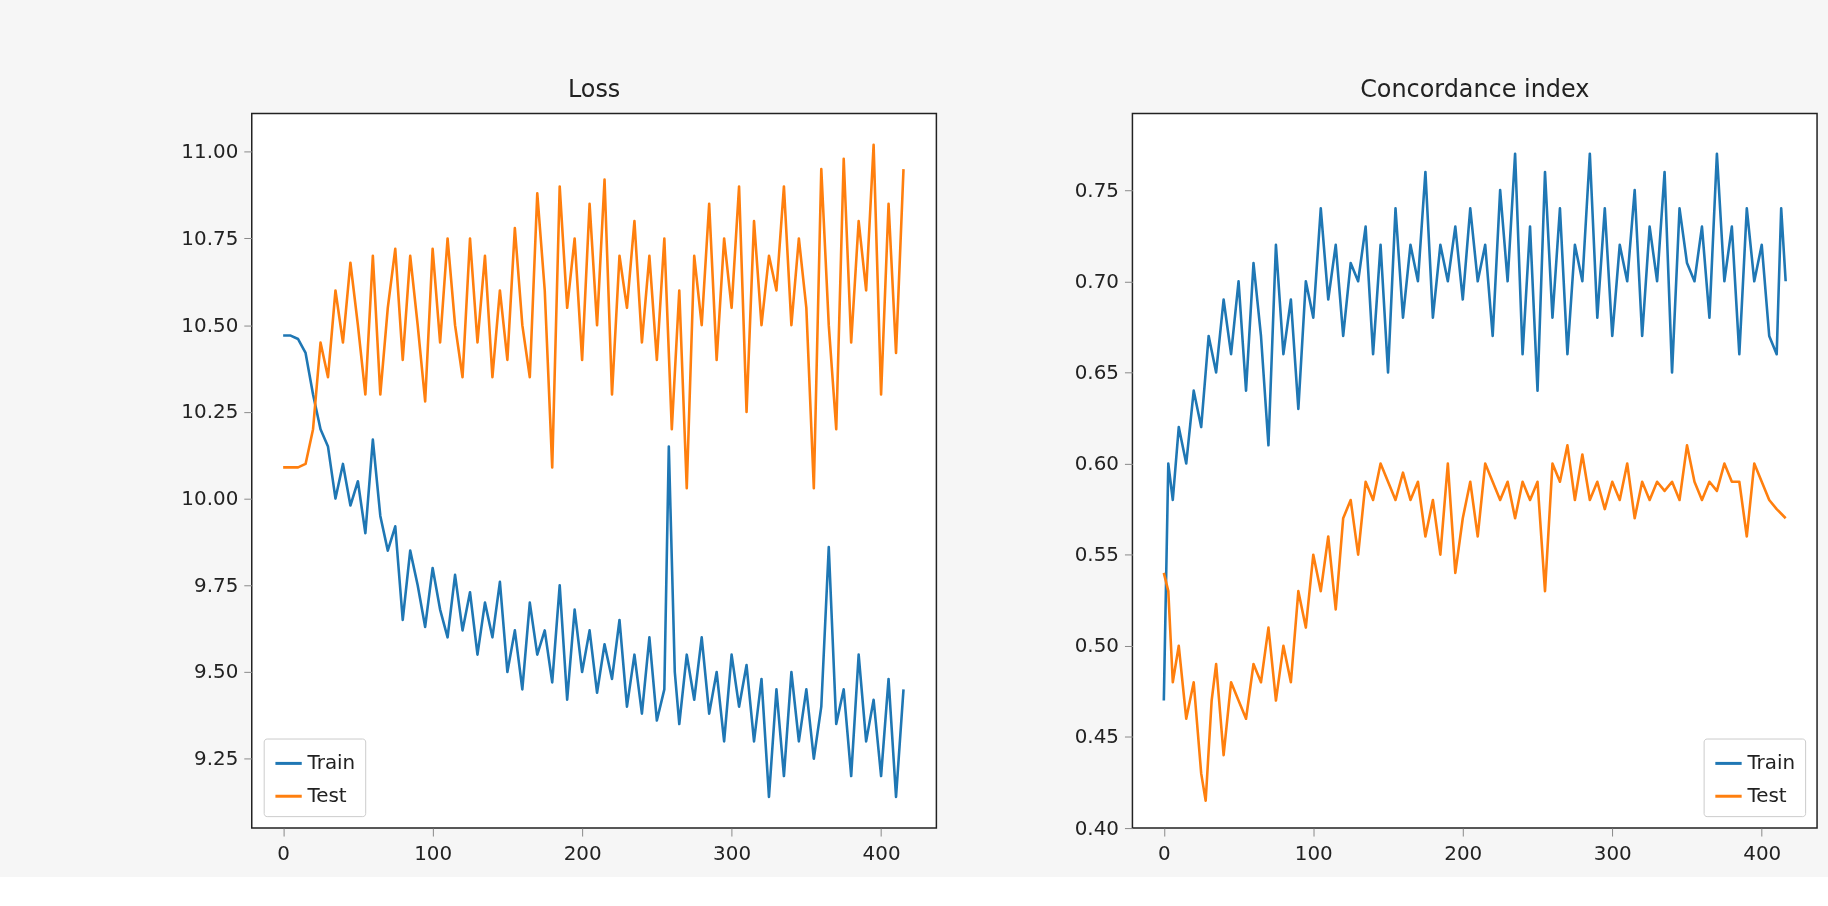  What do you see at coordinates (1096, 646) in the screenshot?
I see `y-tick-label: 0.50` at bounding box center [1096, 646].